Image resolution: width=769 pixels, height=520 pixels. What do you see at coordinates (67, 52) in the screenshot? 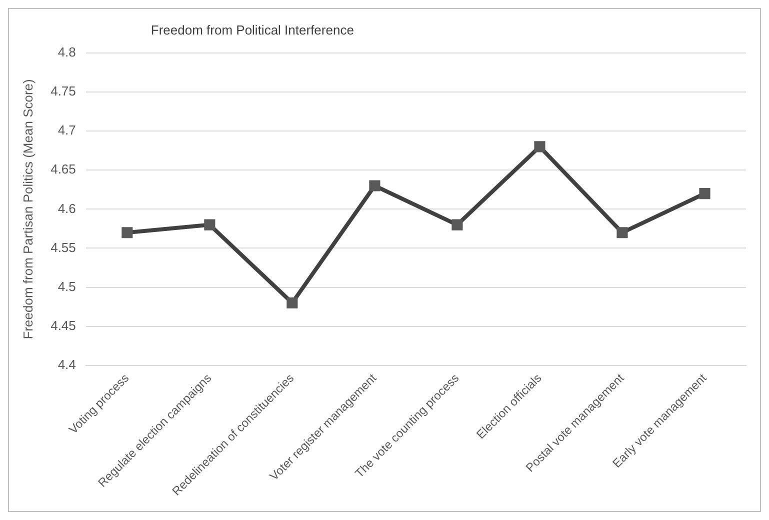
I see `y-tick-label: 4.8` at bounding box center [67, 52].